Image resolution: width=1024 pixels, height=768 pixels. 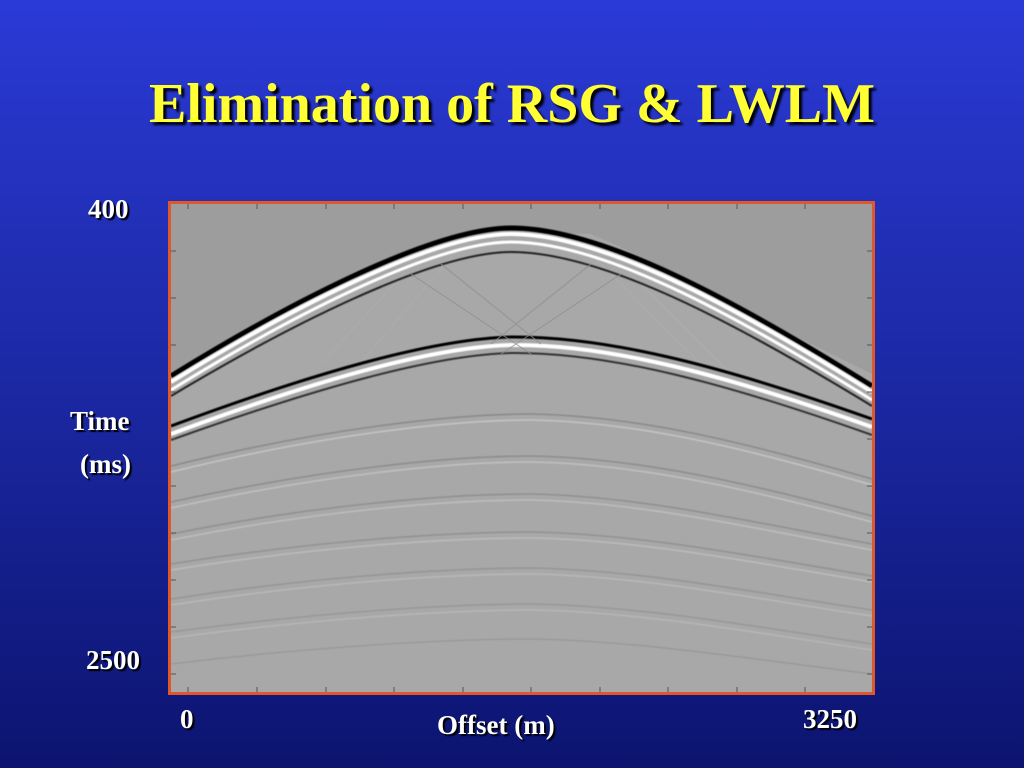 I want to click on y-axis-title-time: Time, so click(x=100, y=421).